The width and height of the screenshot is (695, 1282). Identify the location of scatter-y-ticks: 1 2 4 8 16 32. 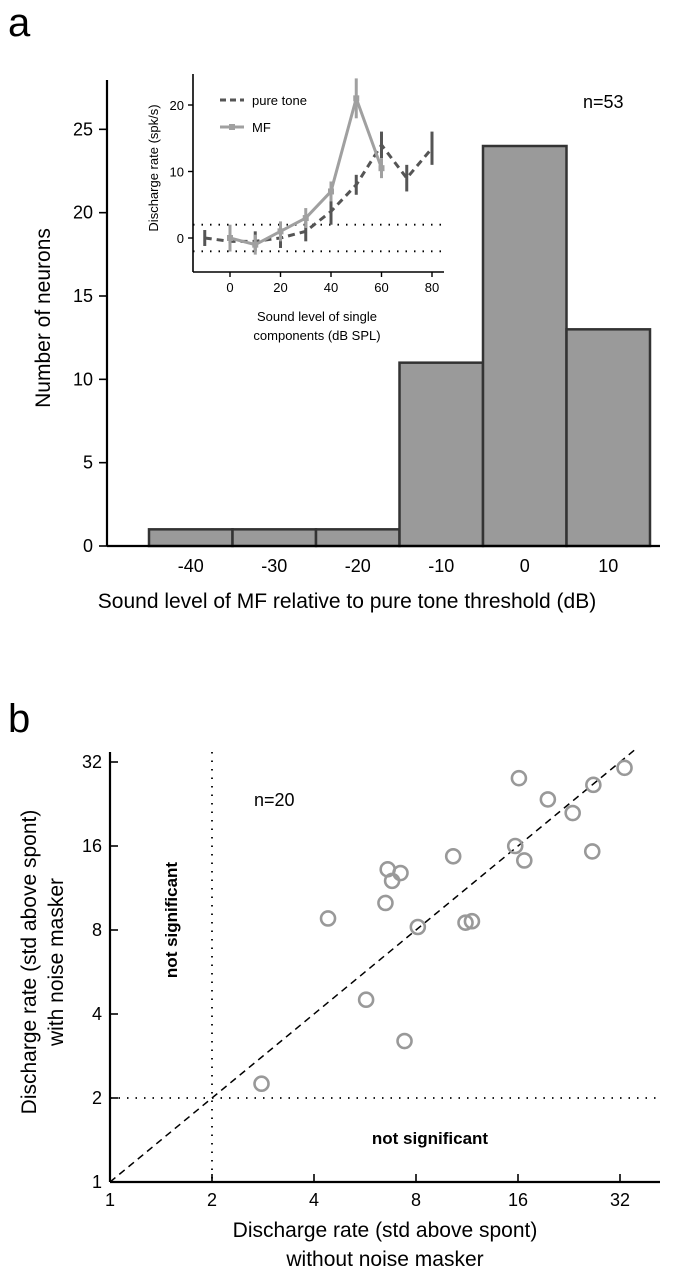
(100, 972).